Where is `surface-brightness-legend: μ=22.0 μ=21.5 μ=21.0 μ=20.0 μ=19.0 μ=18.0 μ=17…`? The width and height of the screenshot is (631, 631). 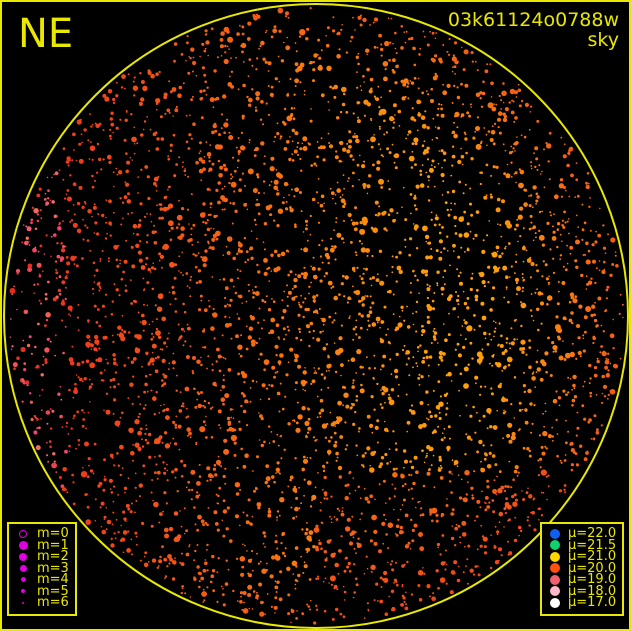 surface-brightness-legend: μ=22.0 μ=21.5 μ=21.0 μ=20.0 μ=19.0 μ=18.0 μ=17… is located at coordinates (582, 569).